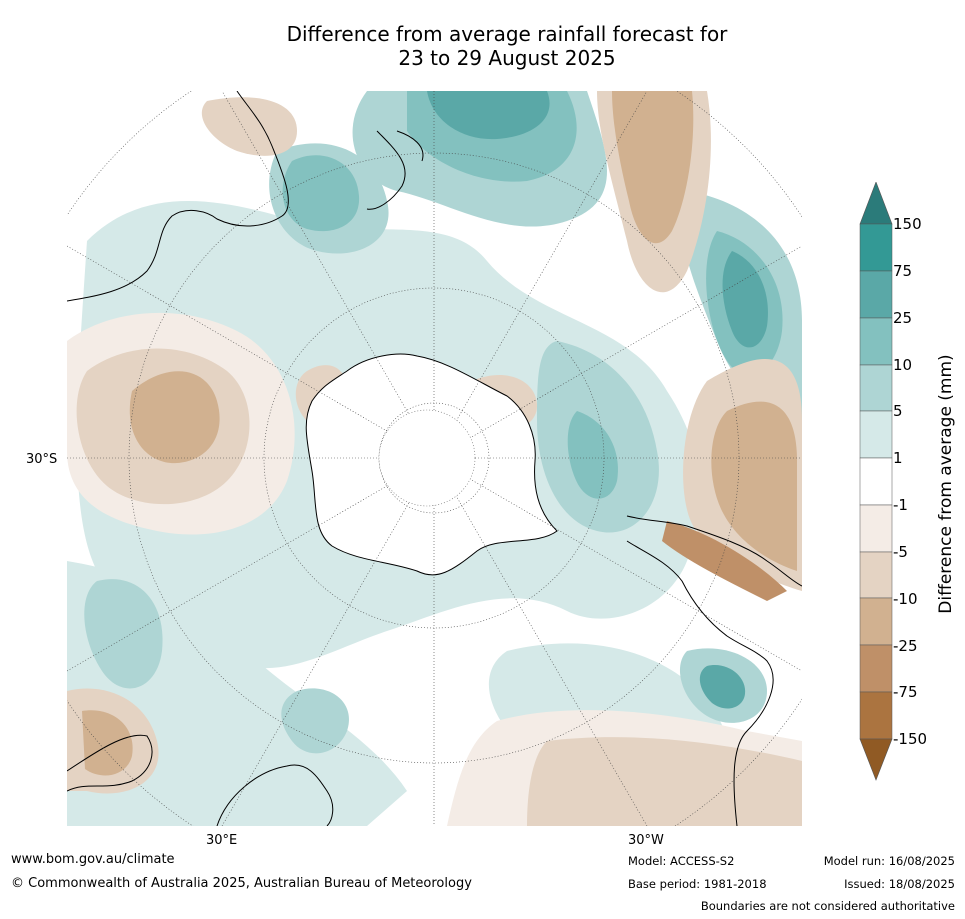 The height and width of the screenshot is (919, 965). I want to click on colorbar-tick: 1, so click(898, 458).